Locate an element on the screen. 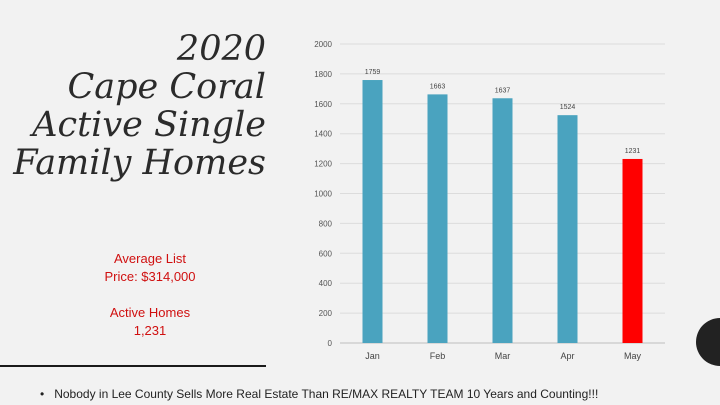 This screenshot has height=405, width=720. data-label: 1663 is located at coordinates (438, 86).